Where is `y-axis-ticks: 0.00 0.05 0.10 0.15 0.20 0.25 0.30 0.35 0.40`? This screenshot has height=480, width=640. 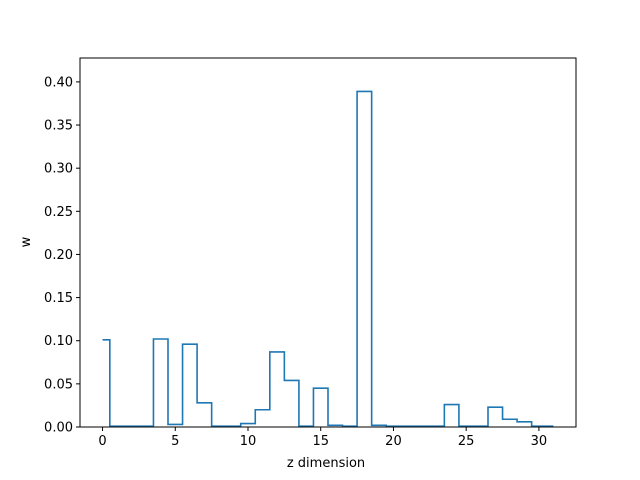
y-axis-ticks: 0.00 0.05 0.10 0.15 0.20 0.25 0.30 0.35 0.40 is located at coordinates (62, 255).